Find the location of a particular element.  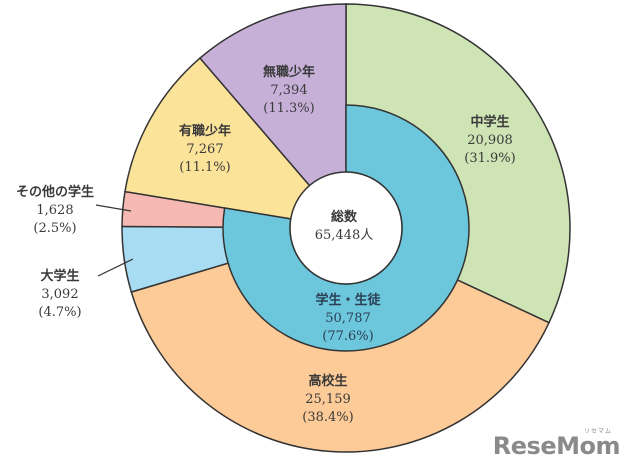

label-value: 3,092 is located at coordinates (60, 294).